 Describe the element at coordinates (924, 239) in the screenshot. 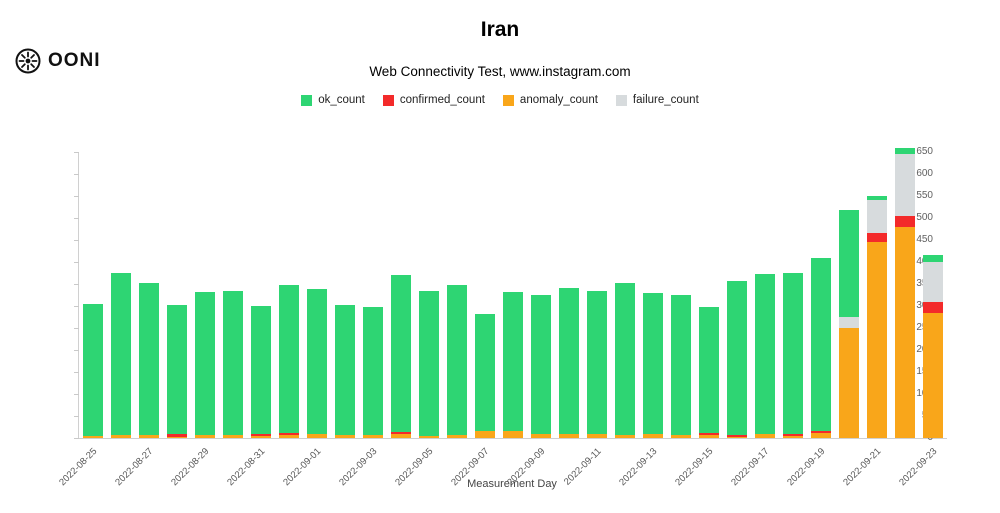

I see `y-tick-label: 450` at that location.